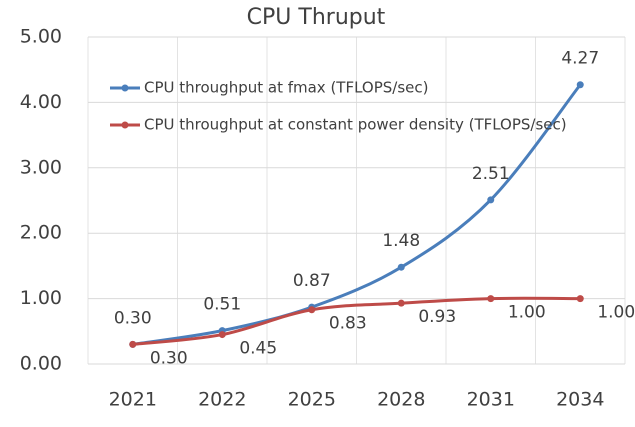  What do you see at coordinates (491, 400) in the screenshot?
I see `x-tick-label: 2031` at bounding box center [491, 400].